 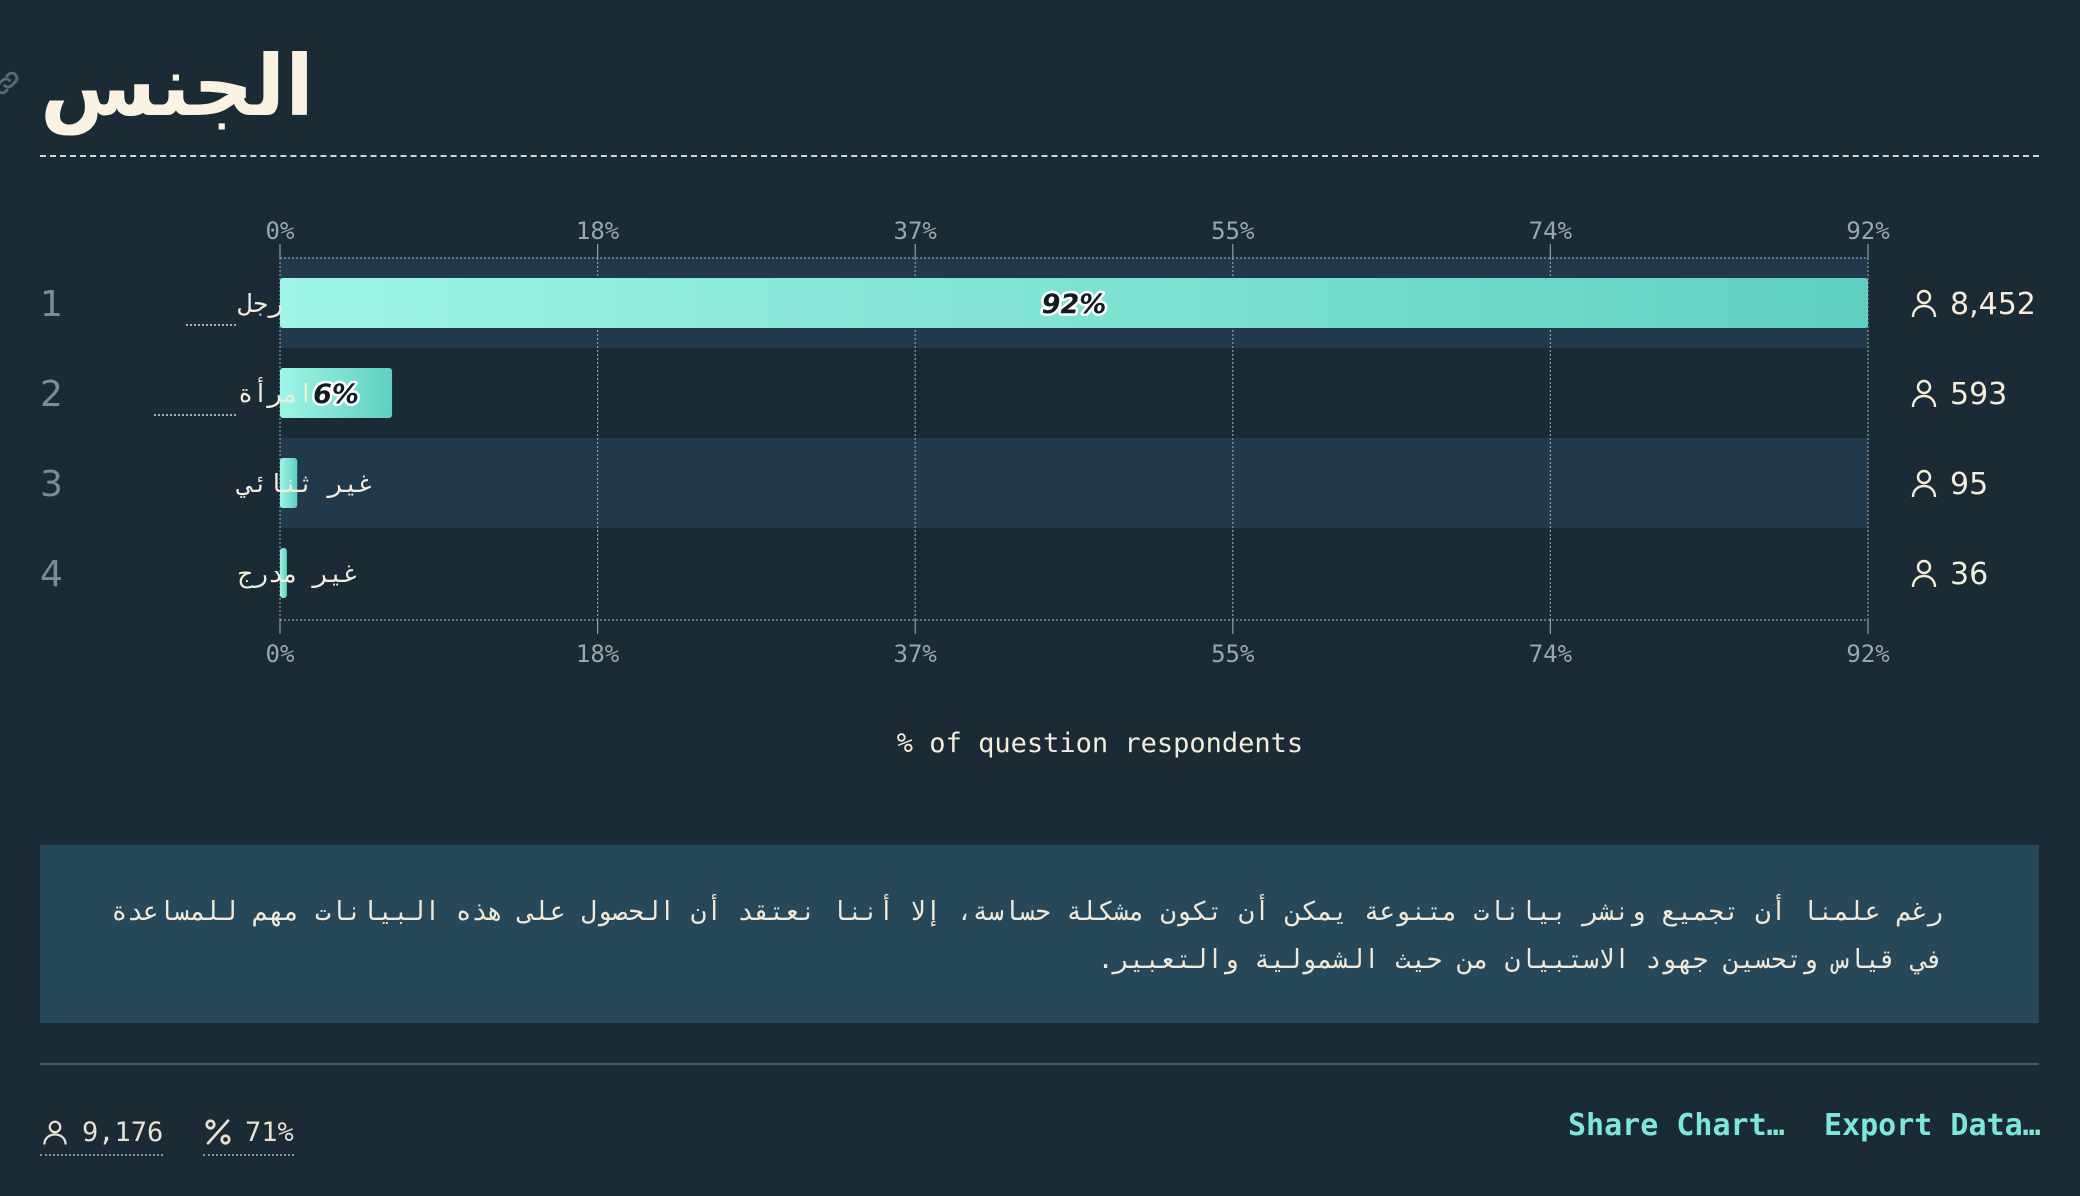 I want to click on x-tick-label-top: 0%, so click(x=280, y=231).